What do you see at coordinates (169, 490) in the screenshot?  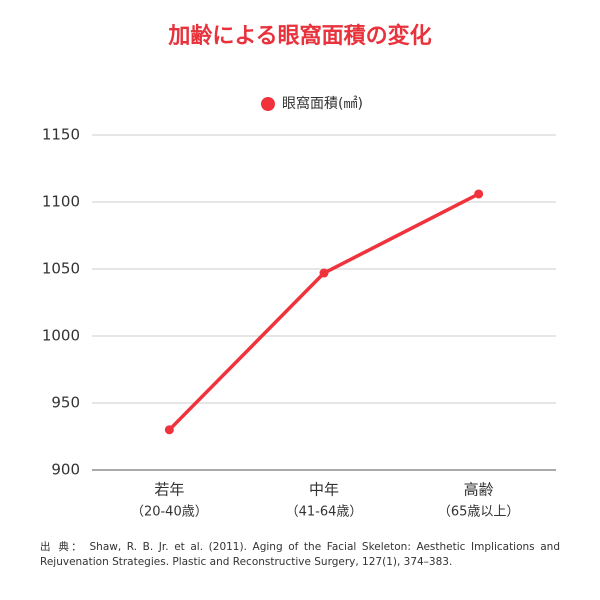 I see `x-tick-label: 若年` at bounding box center [169, 490].